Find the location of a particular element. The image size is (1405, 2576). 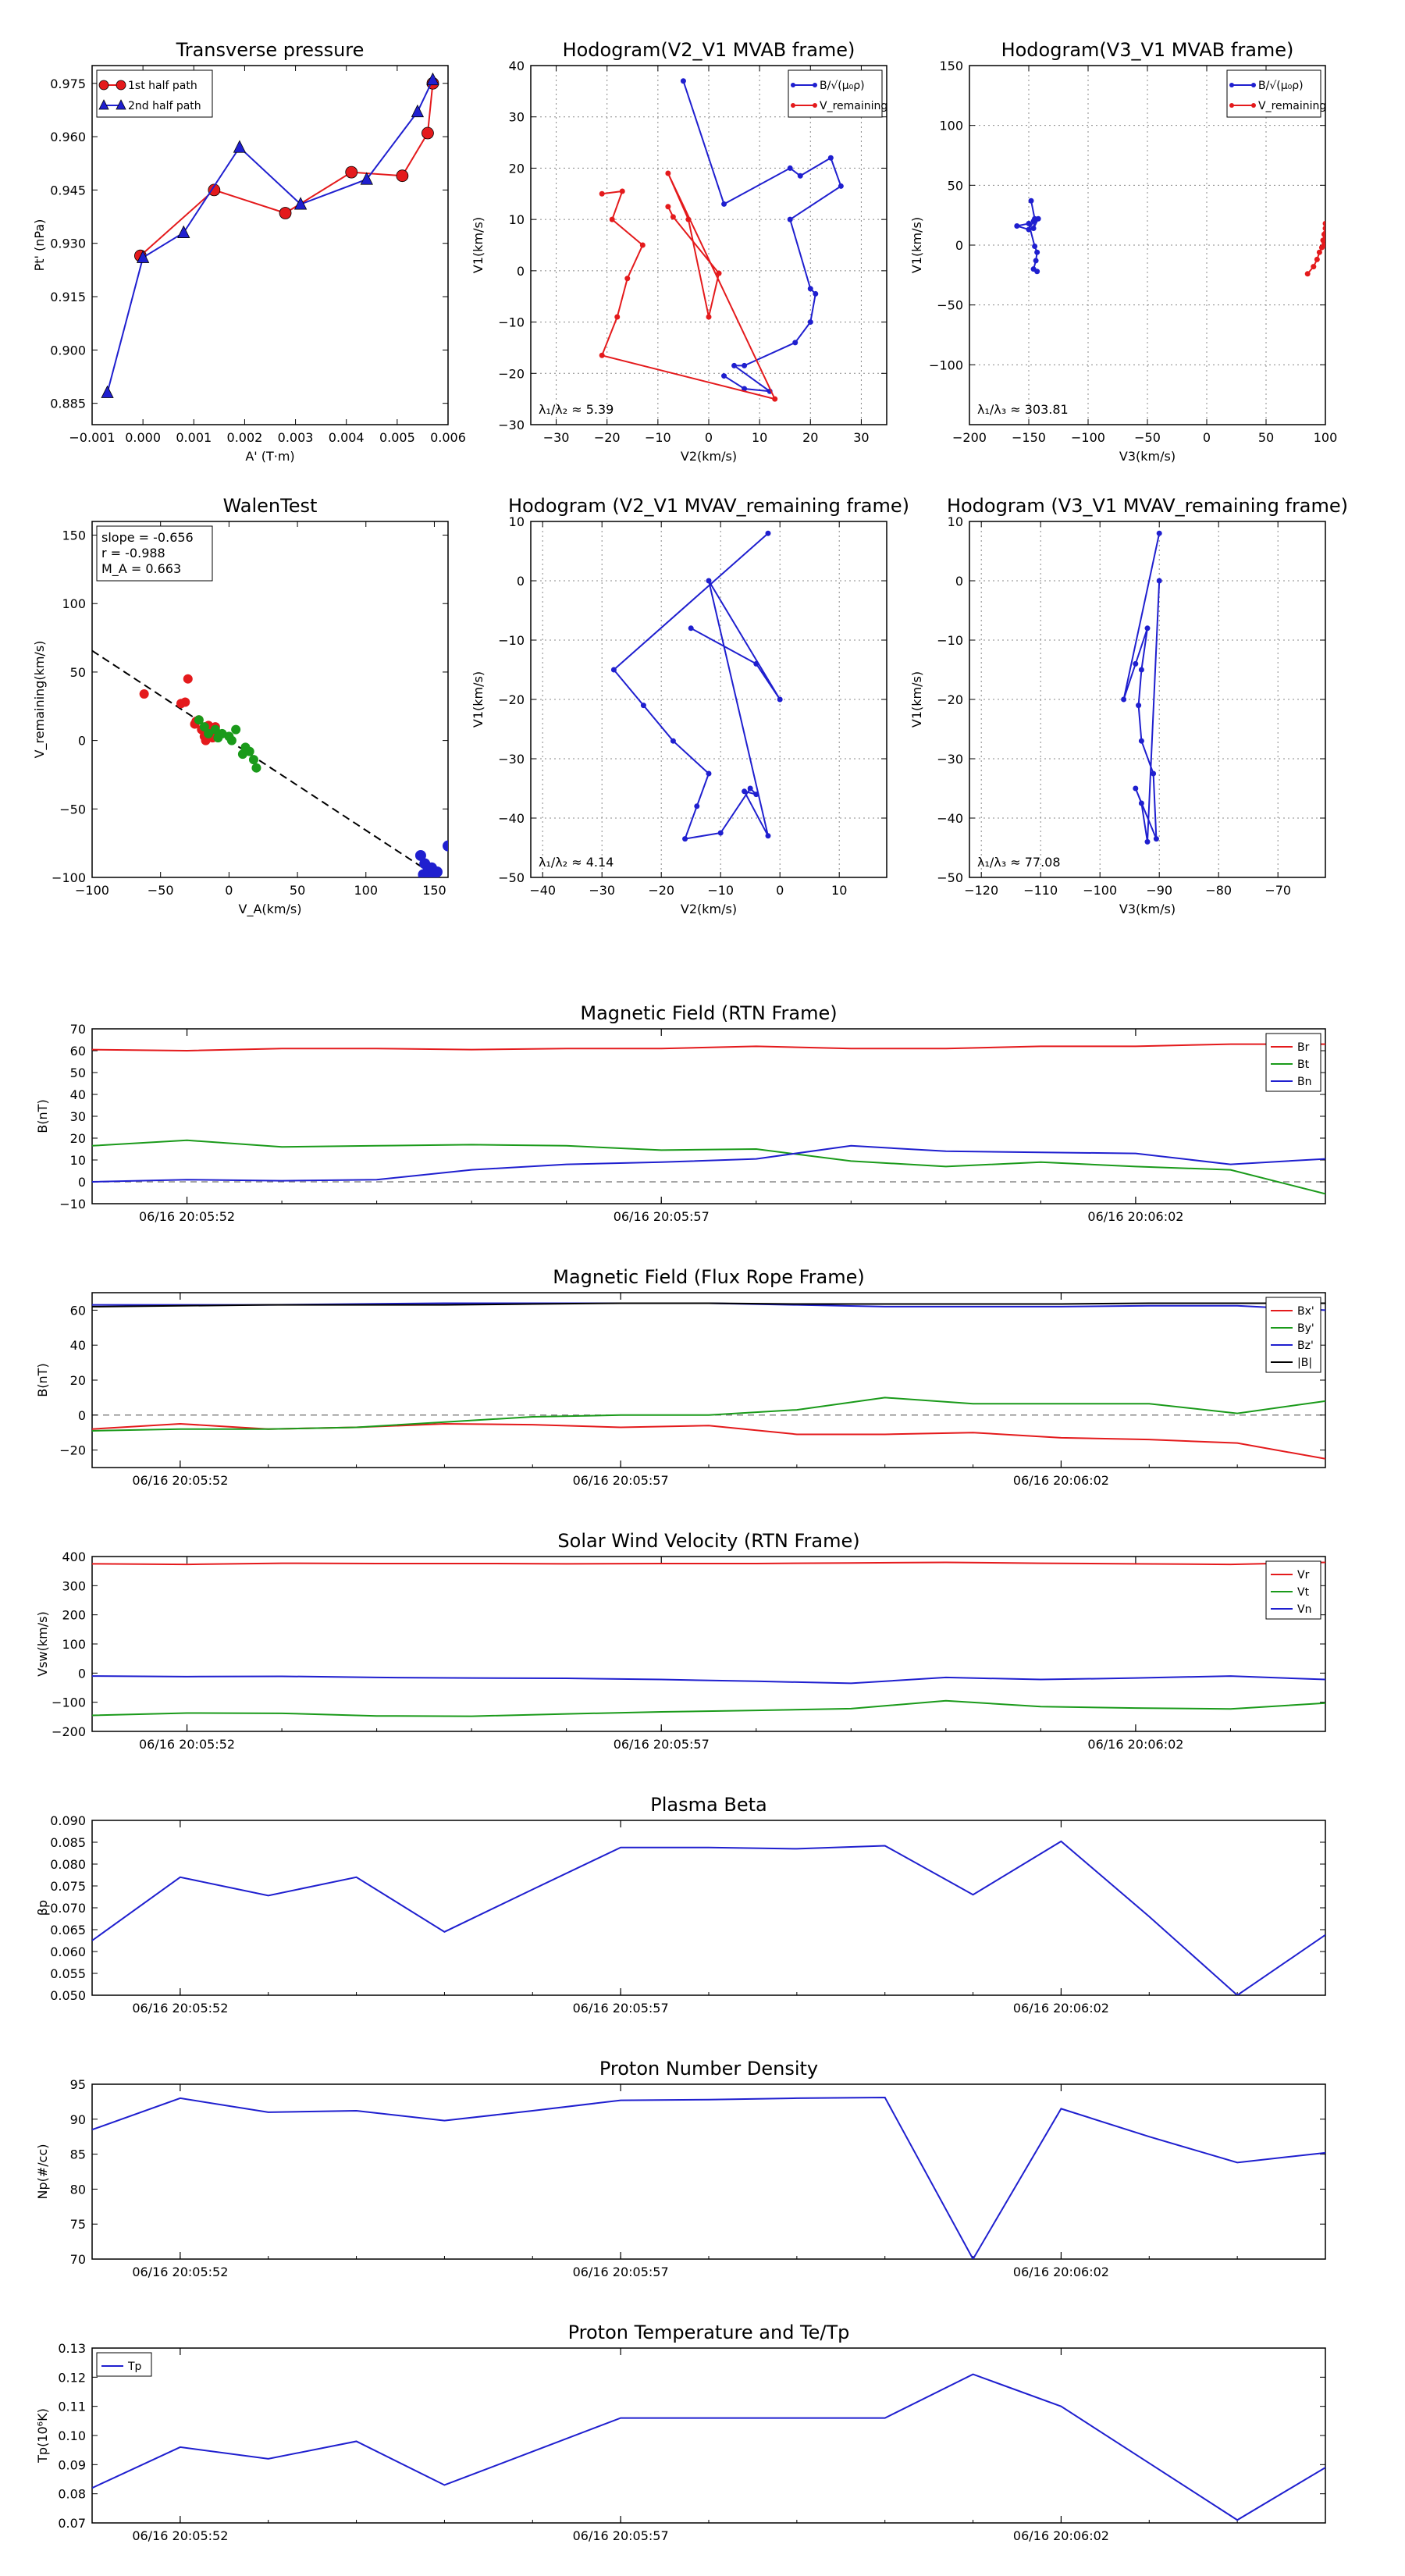

y-tick-label: 0.11 is located at coordinates (72, 2407).